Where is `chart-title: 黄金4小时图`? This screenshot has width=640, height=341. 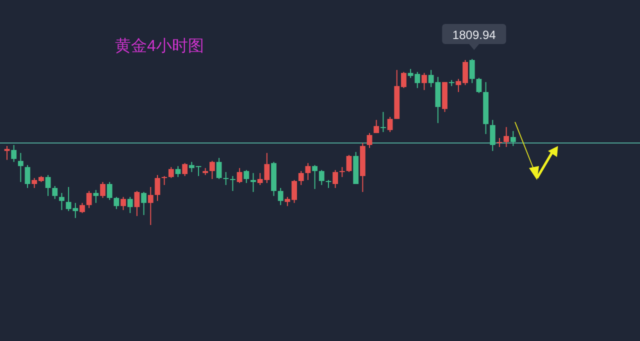
chart-title: 黄金4小时图 is located at coordinates (159, 46).